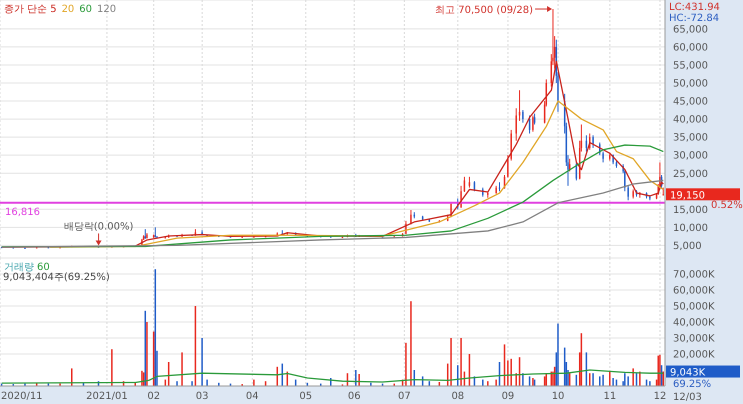 This screenshot has width=743, height=404. What do you see at coordinates (660, 396) in the screenshot?
I see `x-tick-label: 12` at bounding box center [660, 396].